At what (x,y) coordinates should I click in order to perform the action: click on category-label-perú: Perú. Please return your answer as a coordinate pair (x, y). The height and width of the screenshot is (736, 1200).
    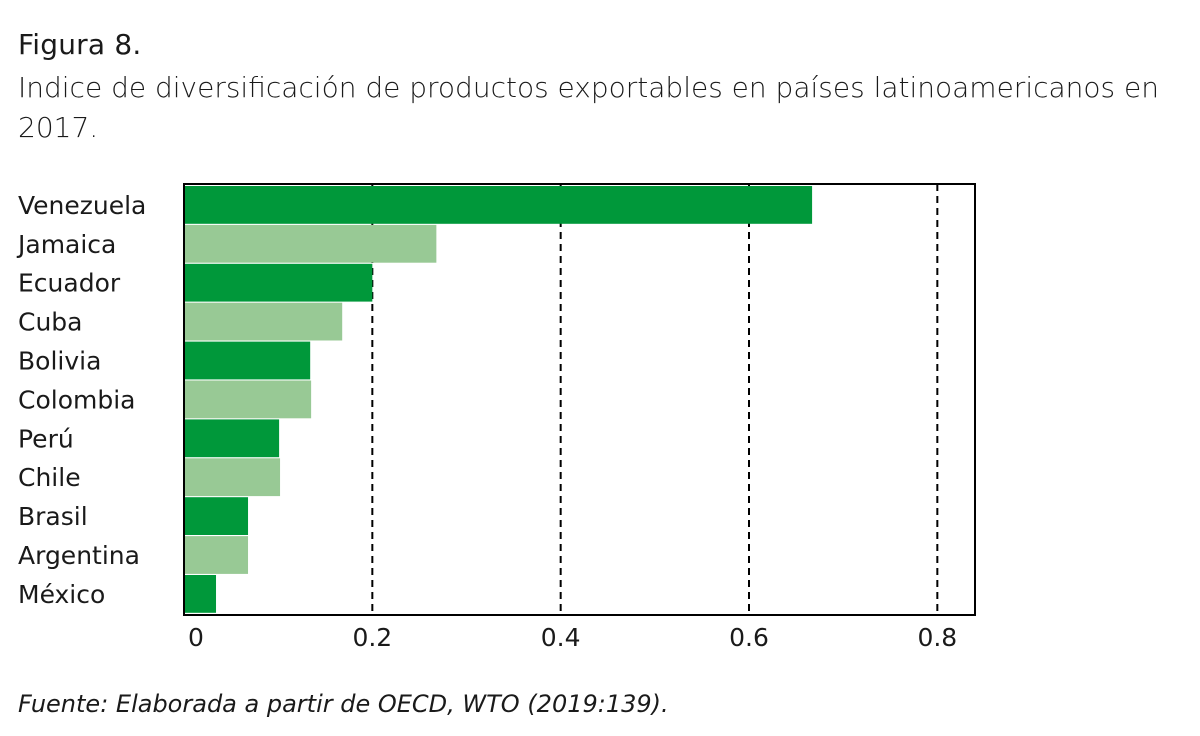
    Looking at the image, I should click on (46, 438).